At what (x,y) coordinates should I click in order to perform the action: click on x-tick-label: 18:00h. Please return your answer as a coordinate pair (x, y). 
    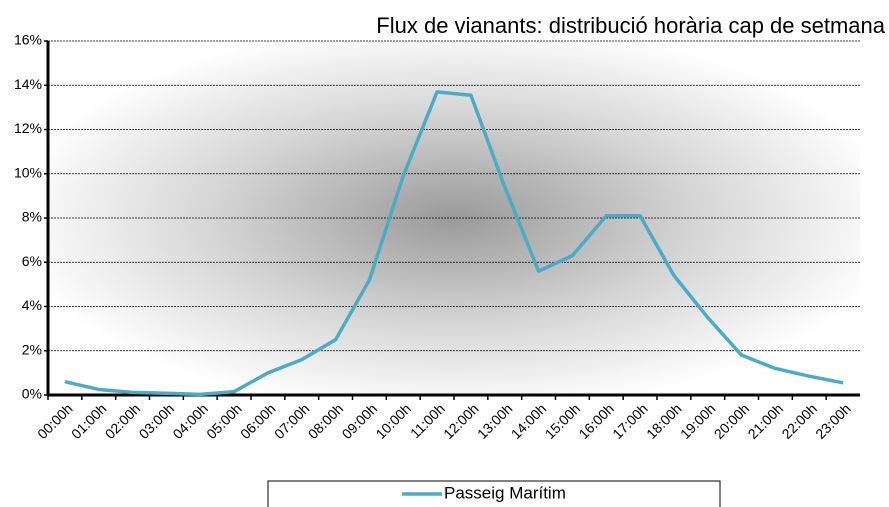
    Looking at the image, I should click on (664, 421).